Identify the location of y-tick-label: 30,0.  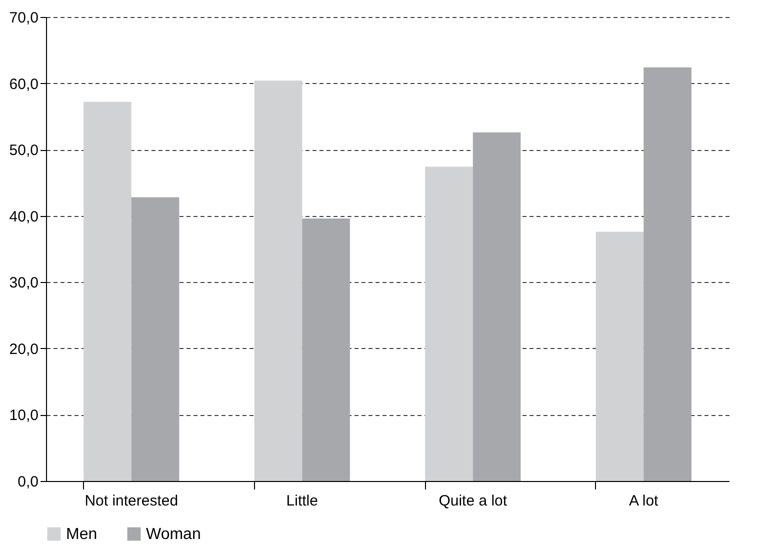
(23, 283).